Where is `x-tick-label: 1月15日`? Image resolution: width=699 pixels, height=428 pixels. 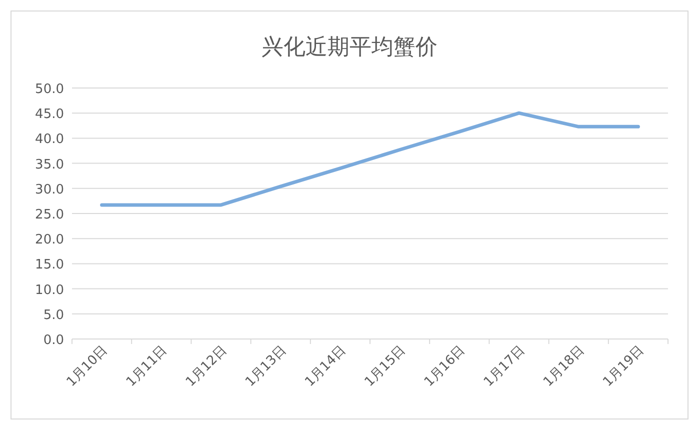
x-tick-label: 1月15日 is located at coordinates (385, 366).